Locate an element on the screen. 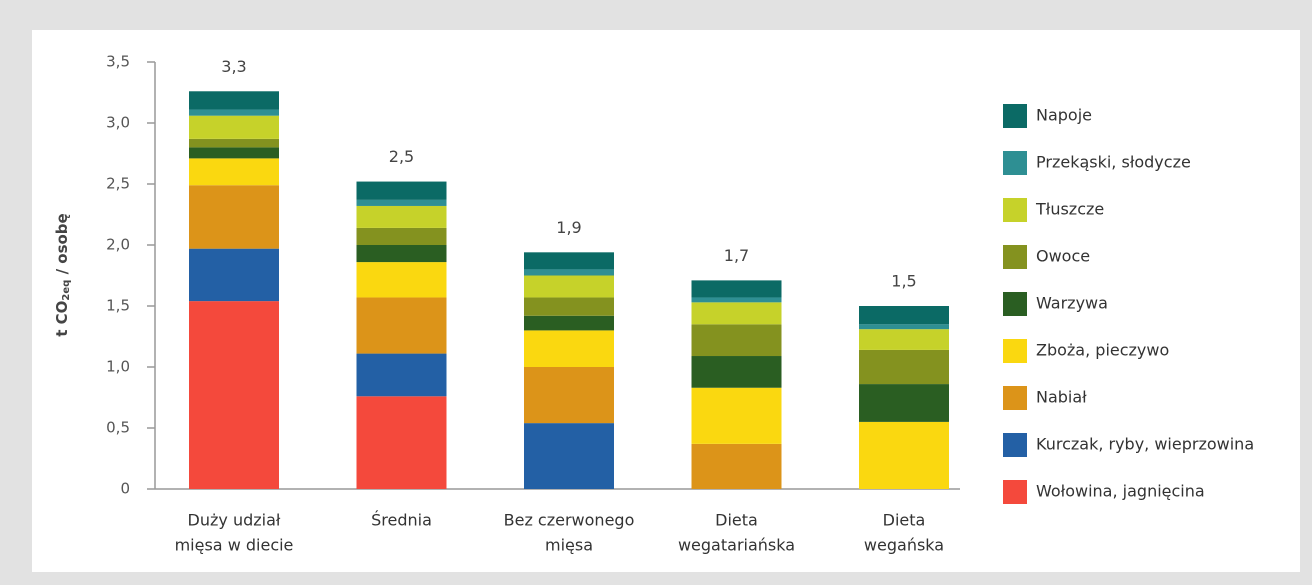  y-tick-label: 3,5 is located at coordinates (118, 62).